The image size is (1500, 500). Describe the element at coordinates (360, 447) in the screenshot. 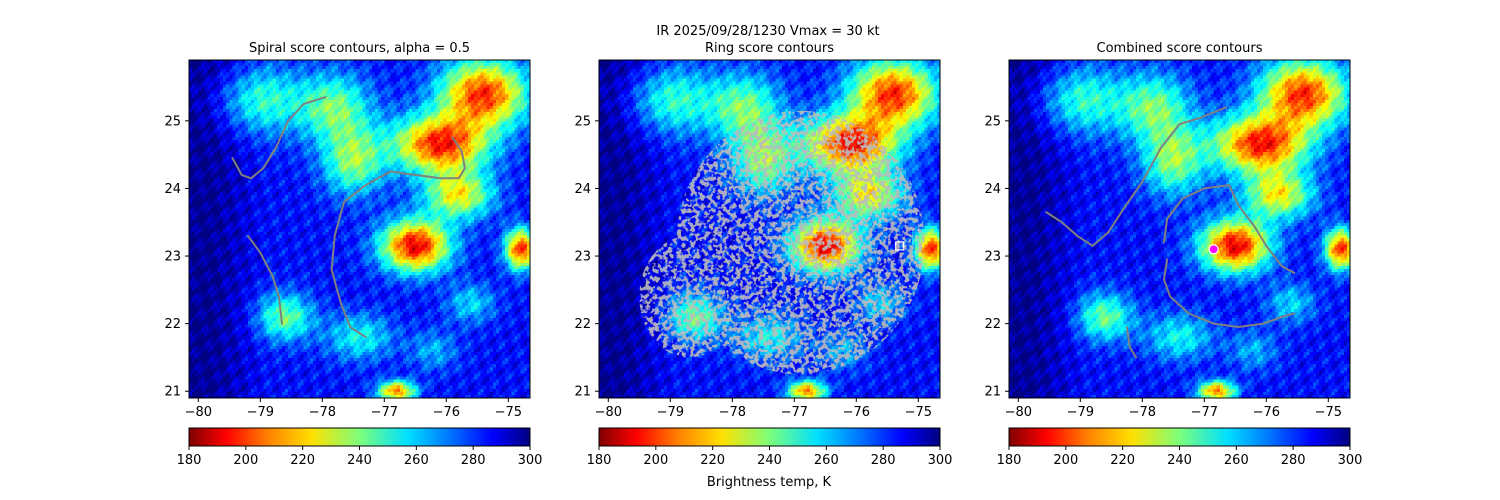

I see `colorbar-spiral: 180 200 220 240 260 280 300` at that location.